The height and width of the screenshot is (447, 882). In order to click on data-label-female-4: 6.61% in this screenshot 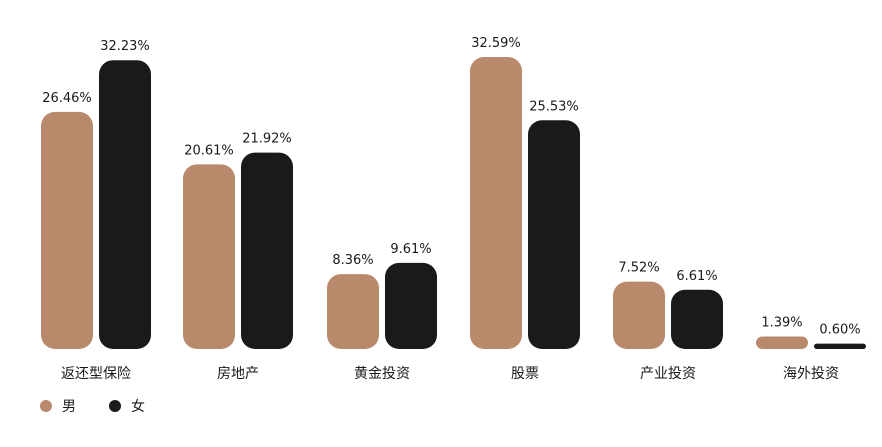, I will do `click(696, 276)`.